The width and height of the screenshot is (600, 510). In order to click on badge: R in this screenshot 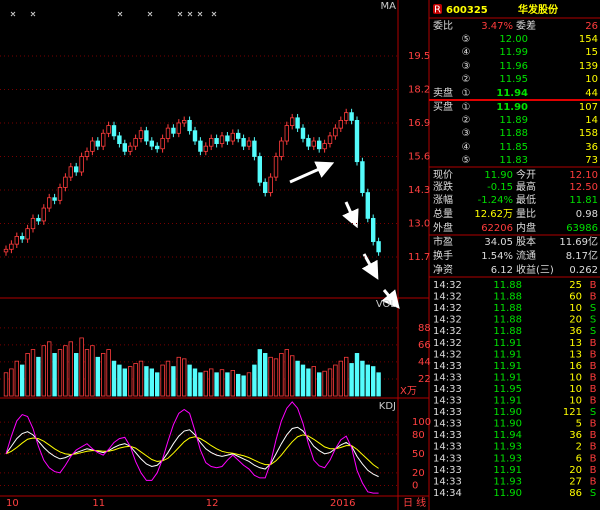, I will do `click(437, 10)`.